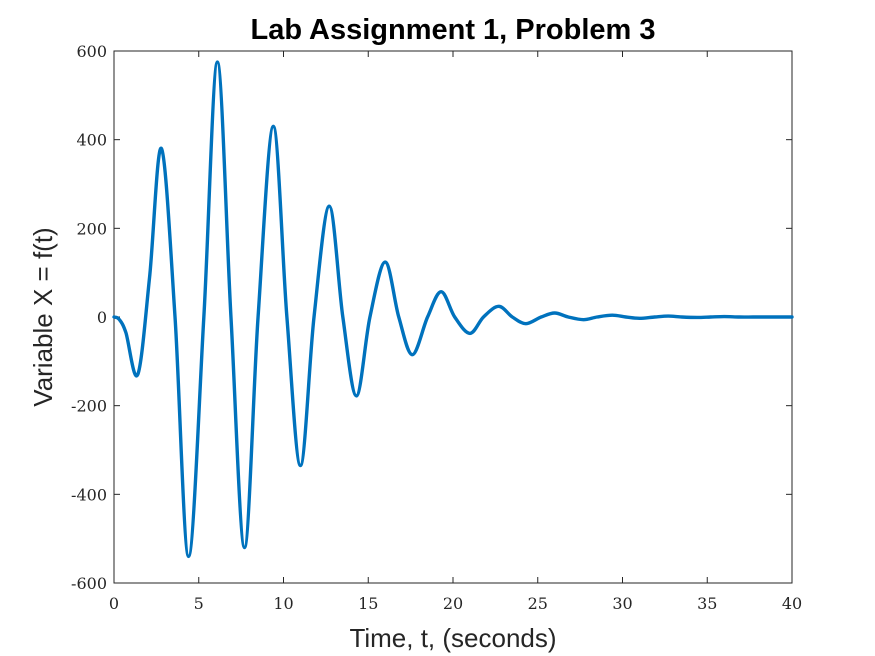  What do you see at coordinates (199, 603) in the screenshot?
I see `x-tick-label: 5` at bounding box center [199, 603].